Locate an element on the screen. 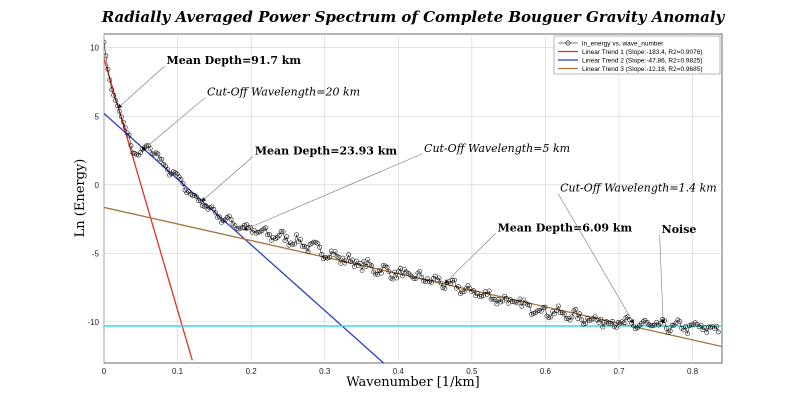  annotation-label: Mean Depth=6.09 km is located at coordinates (565, 227).